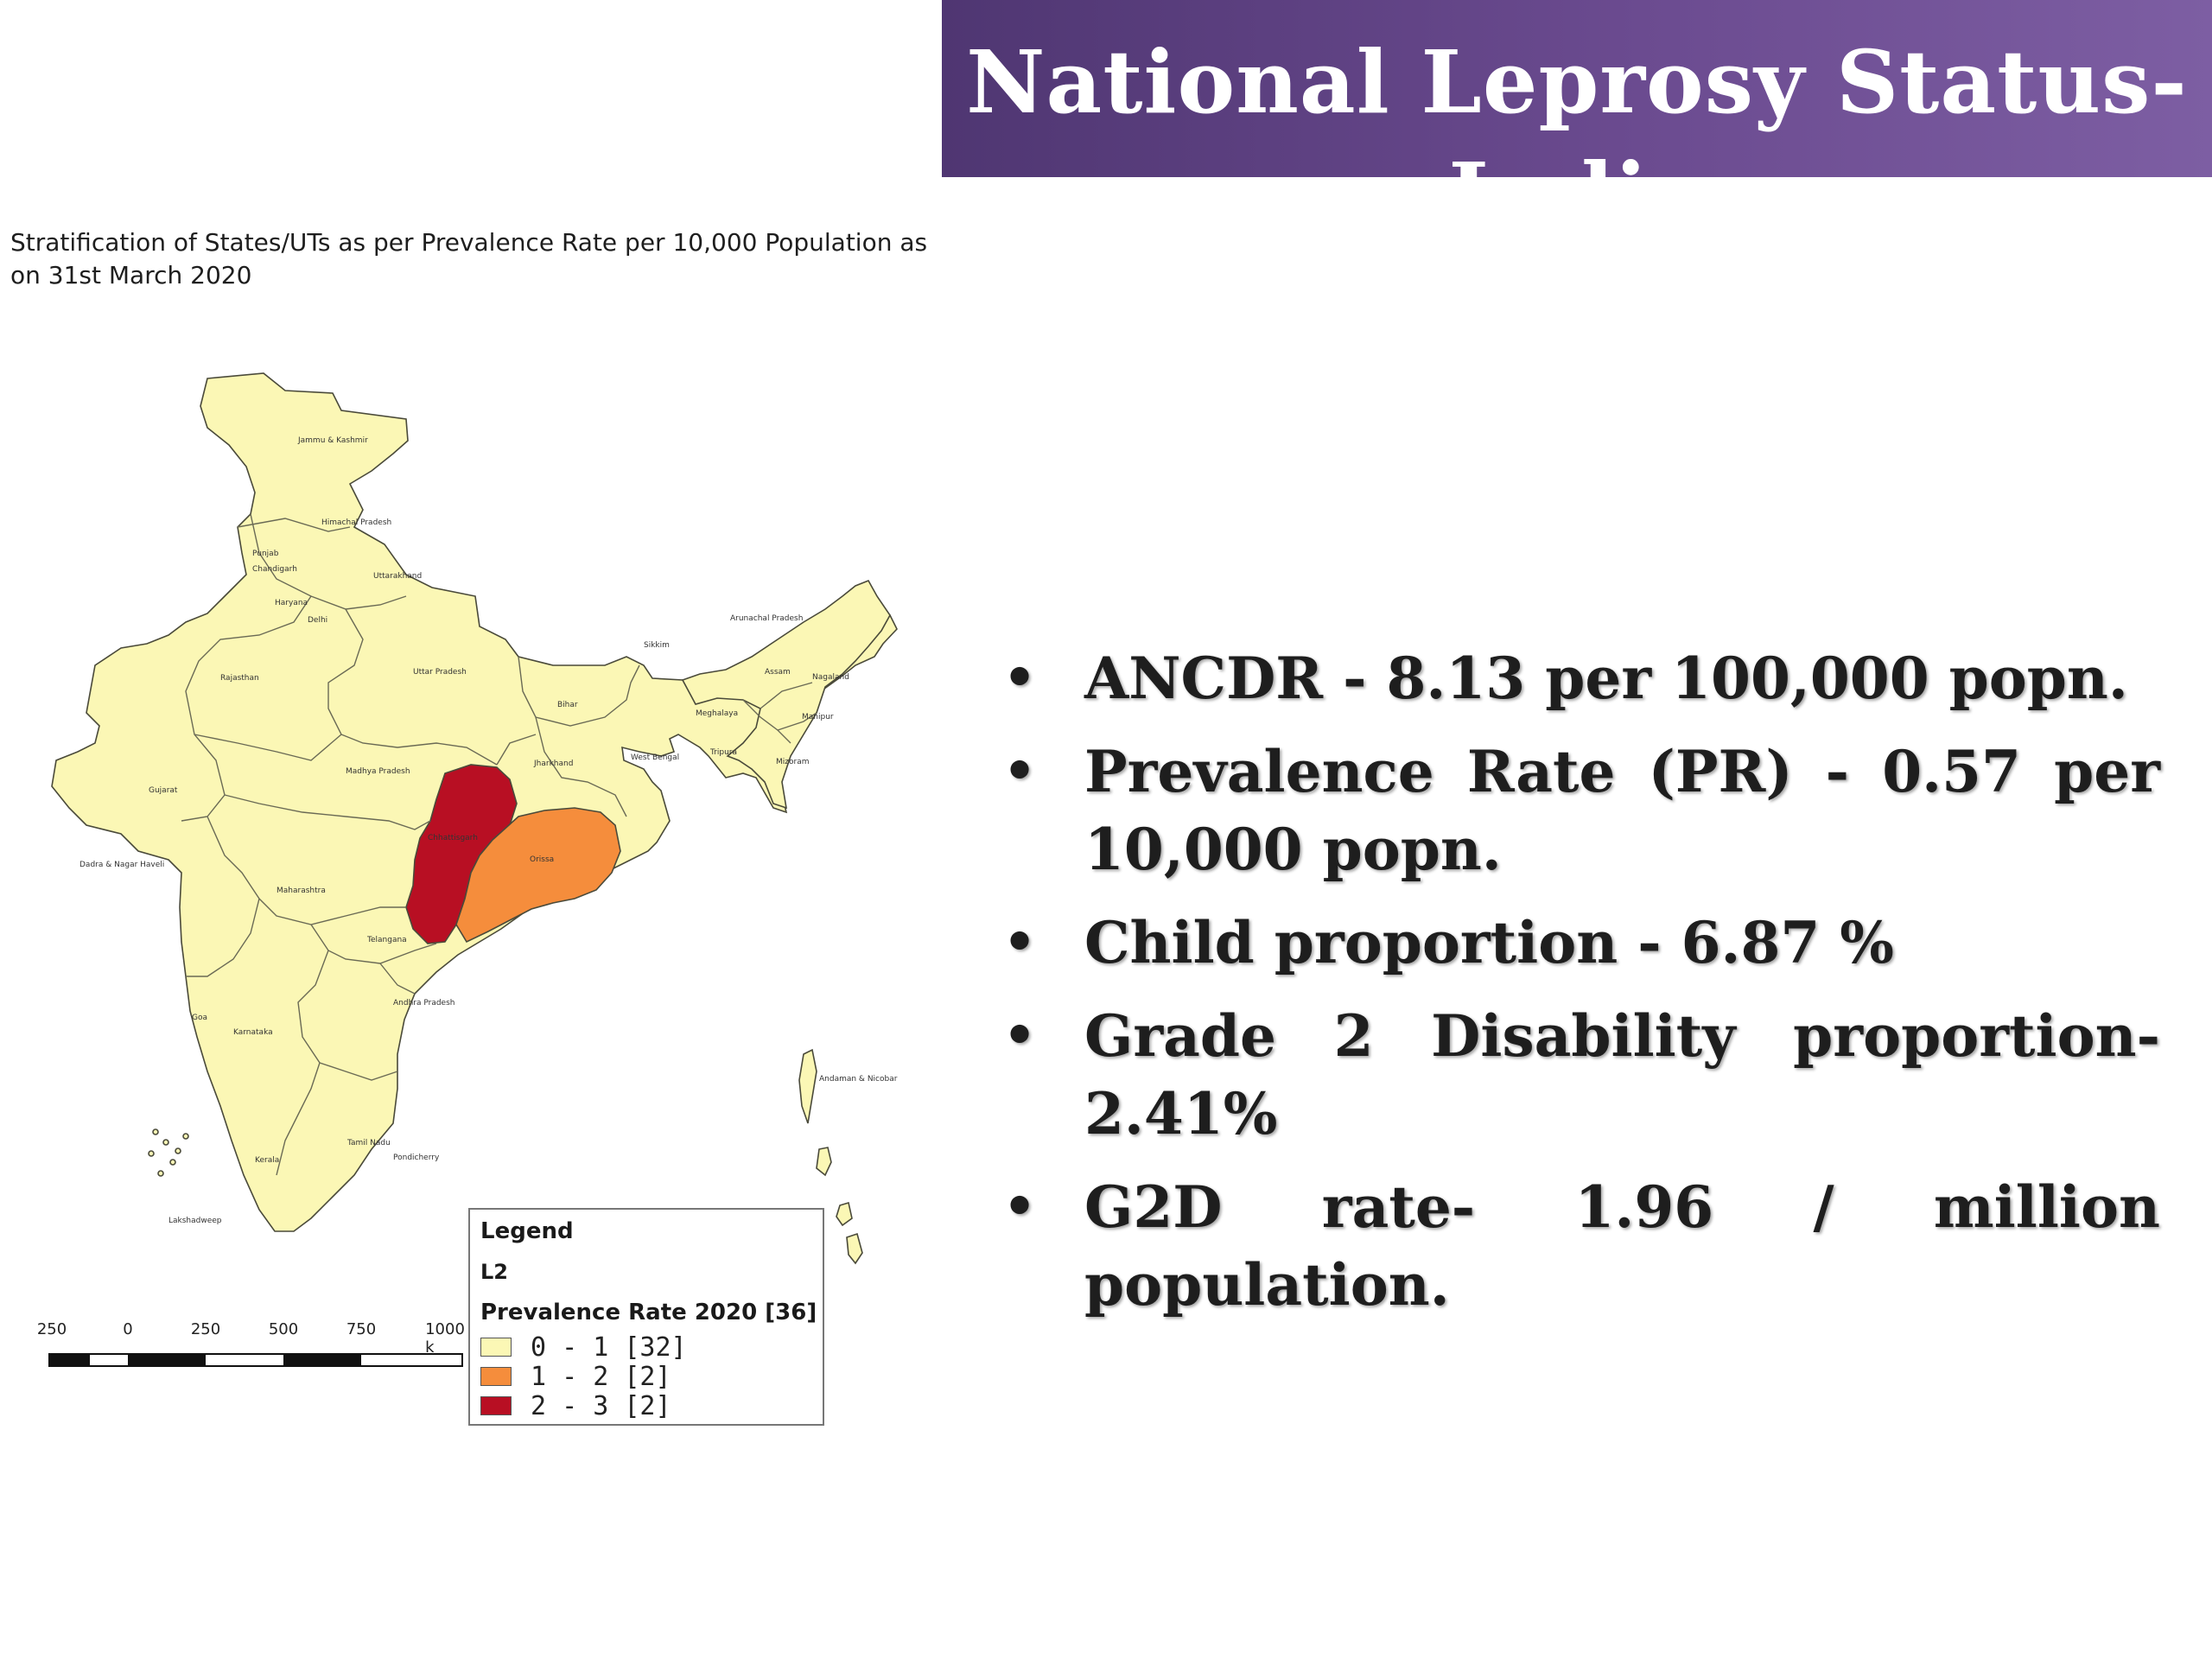  Describe the element at coordinates (199, 1018) in the screenshot. I see `label-goa: Goa` at that location.